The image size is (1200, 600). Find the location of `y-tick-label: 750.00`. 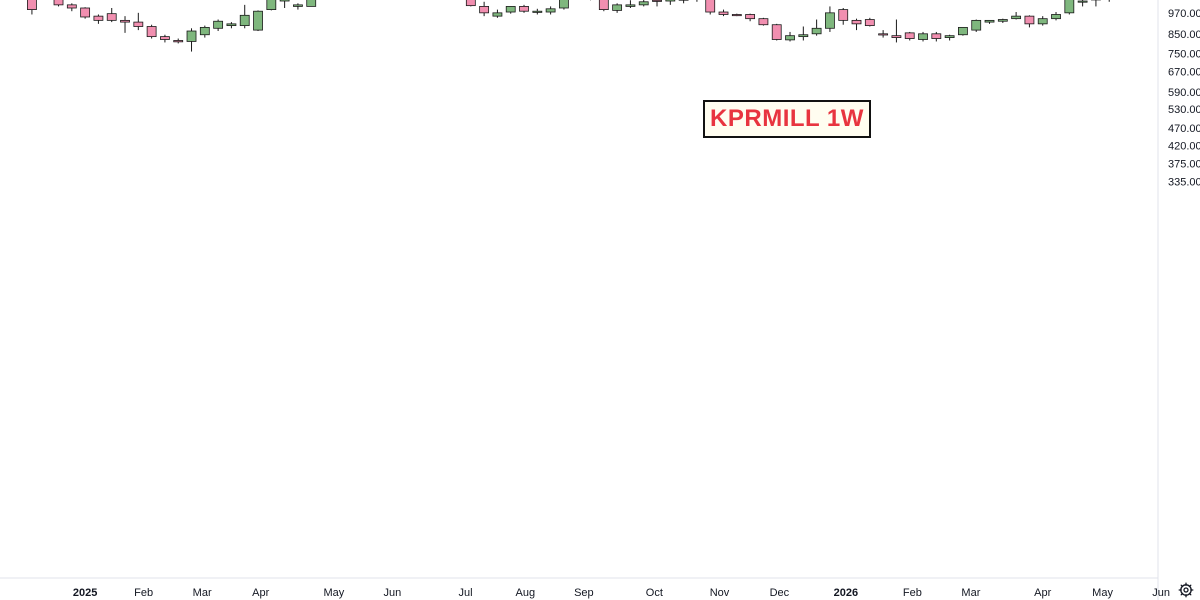

y-tick-label: 750.00 is located at coordinates (1184, 55).